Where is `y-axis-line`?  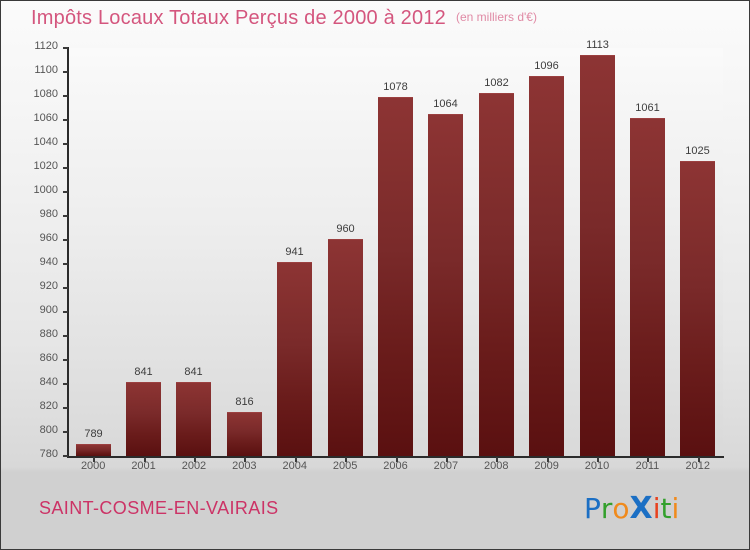 y-axis-line is located at coordinates (68, 252).